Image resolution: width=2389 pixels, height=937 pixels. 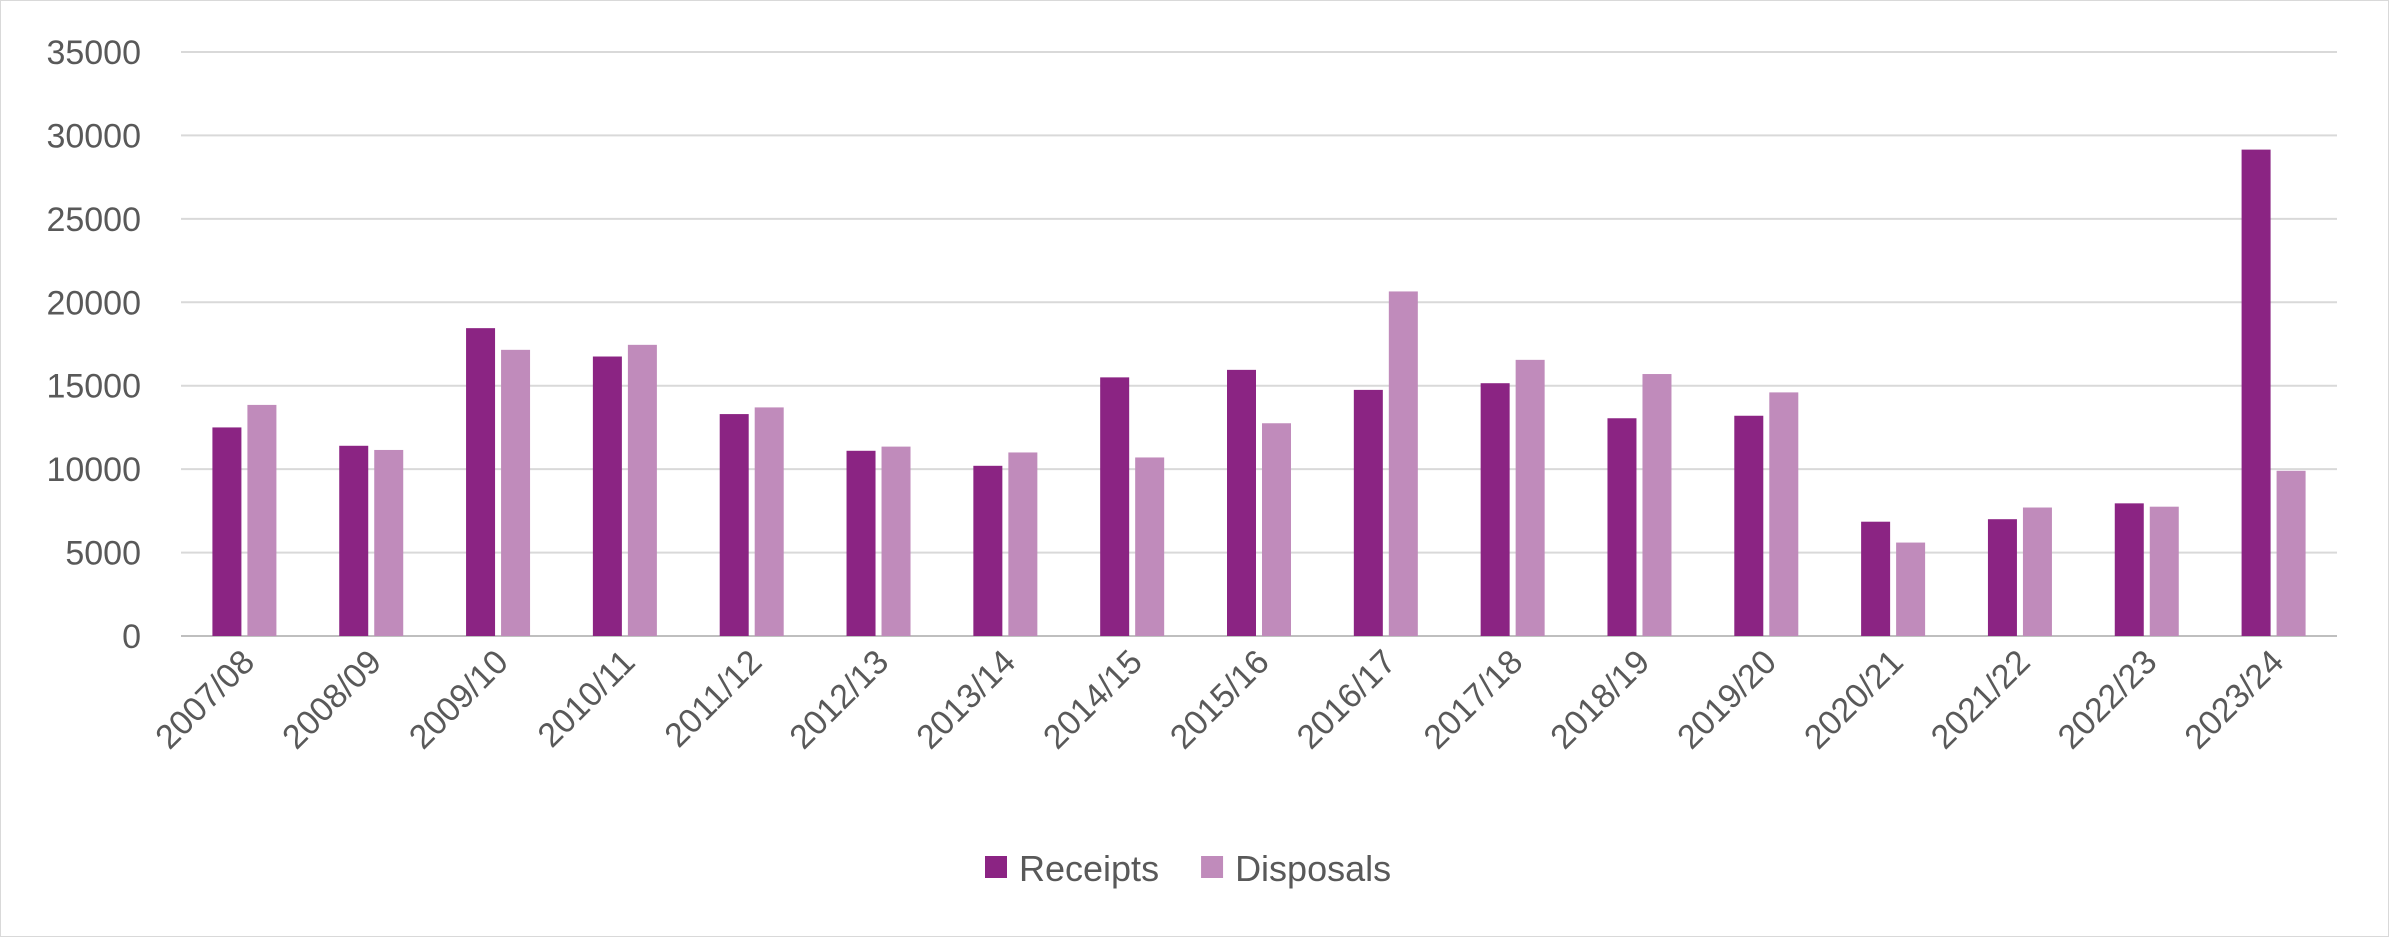 I want to click on x-tick-label: 2015/16, so click(x=1220, y=700).